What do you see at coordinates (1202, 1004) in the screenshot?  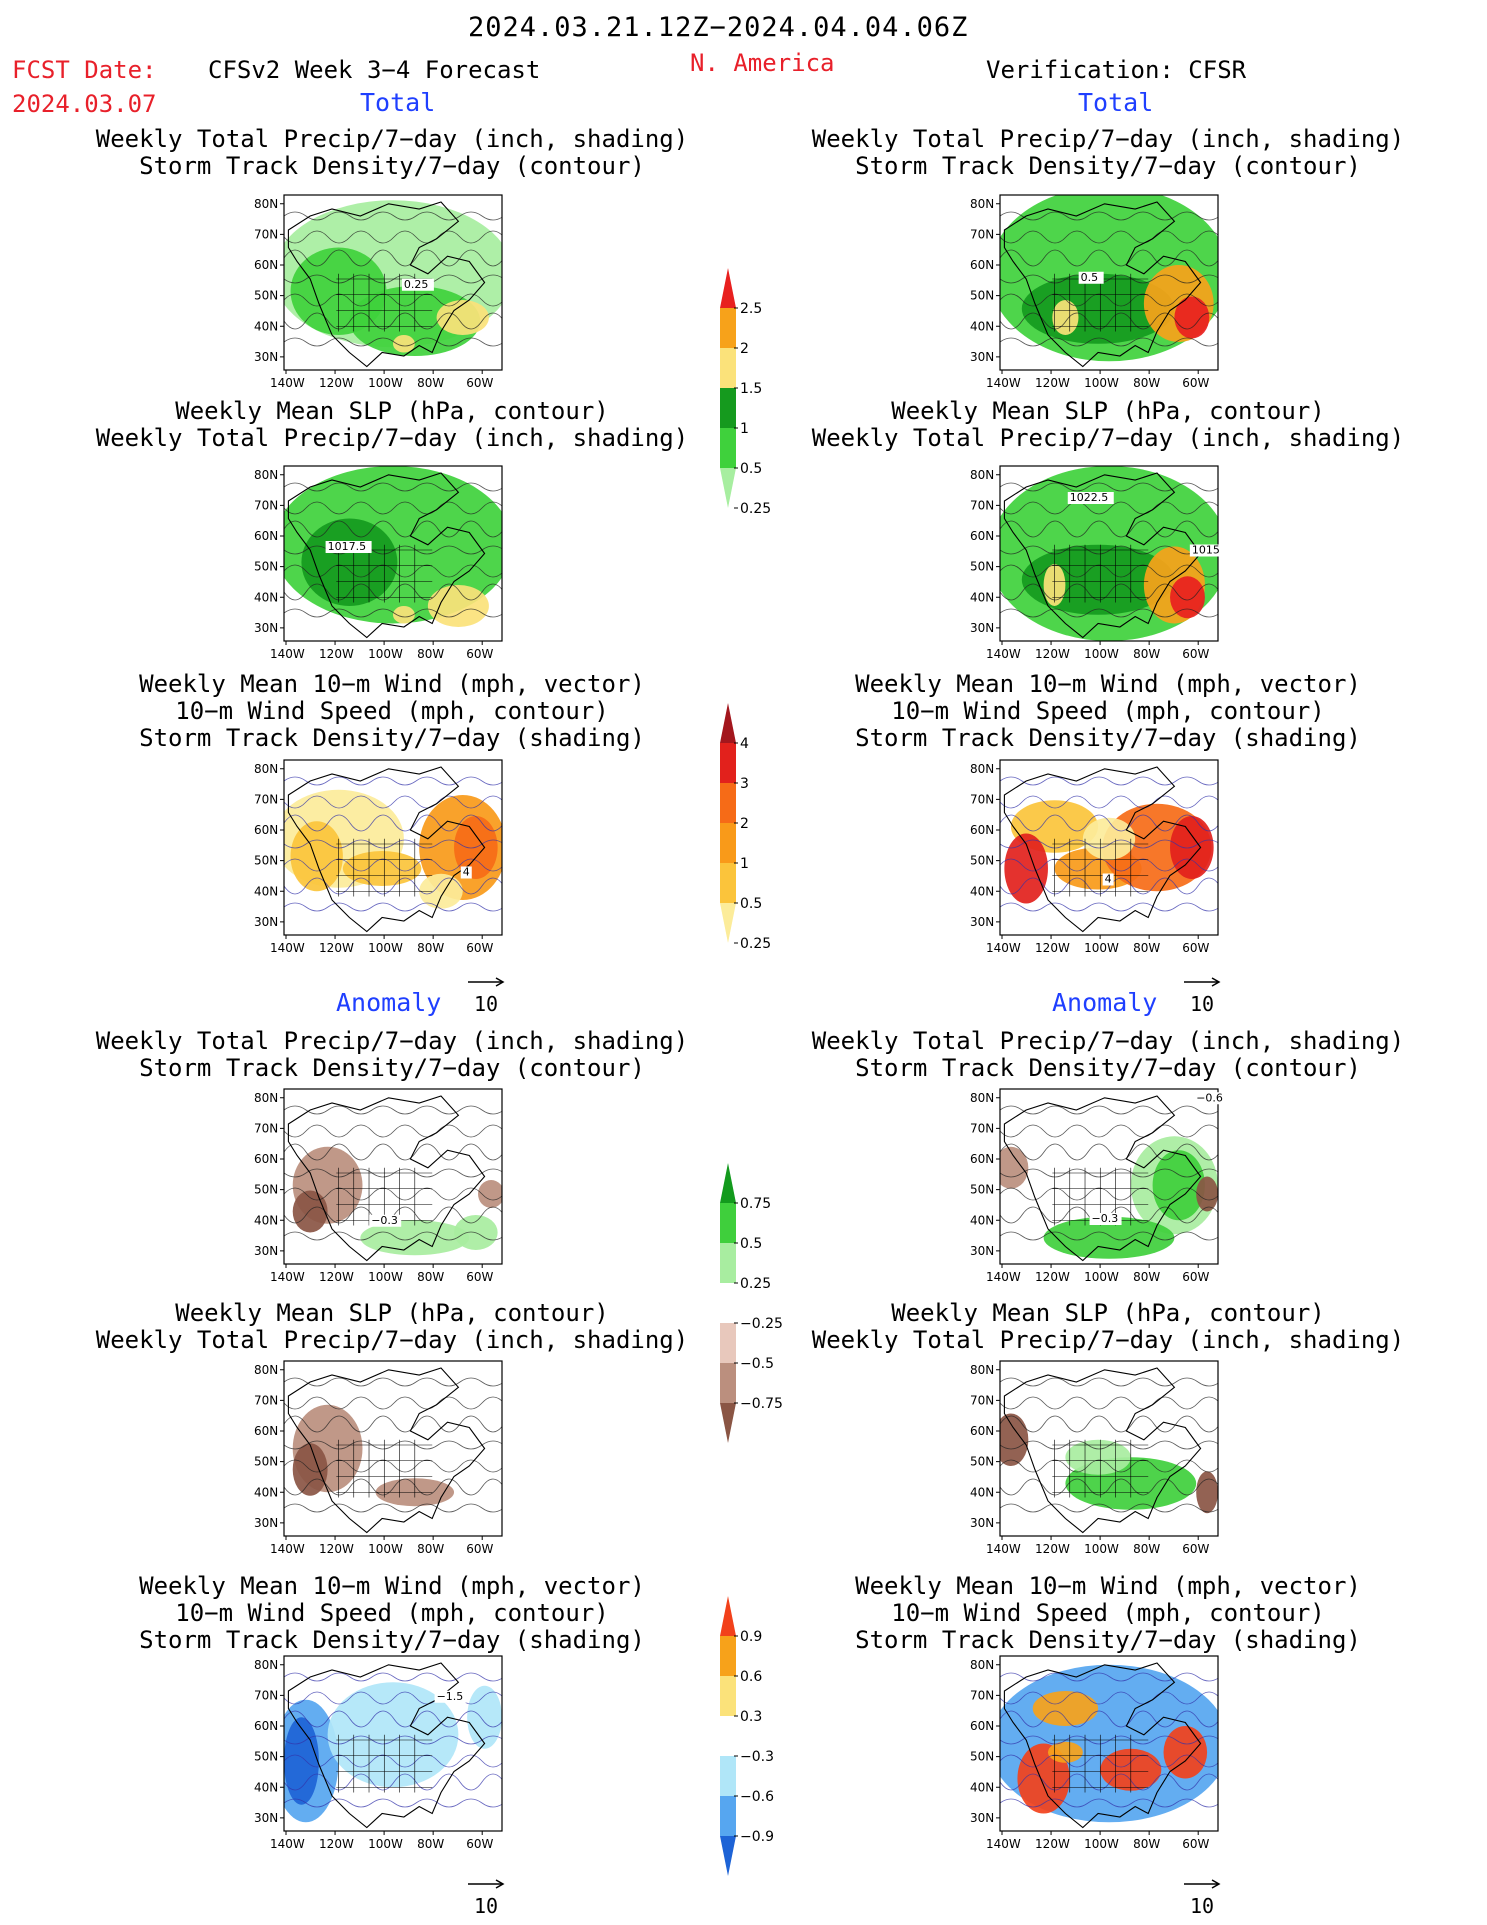 I see `vector-ref-label: 10` at bounding box center [1202, 1004].